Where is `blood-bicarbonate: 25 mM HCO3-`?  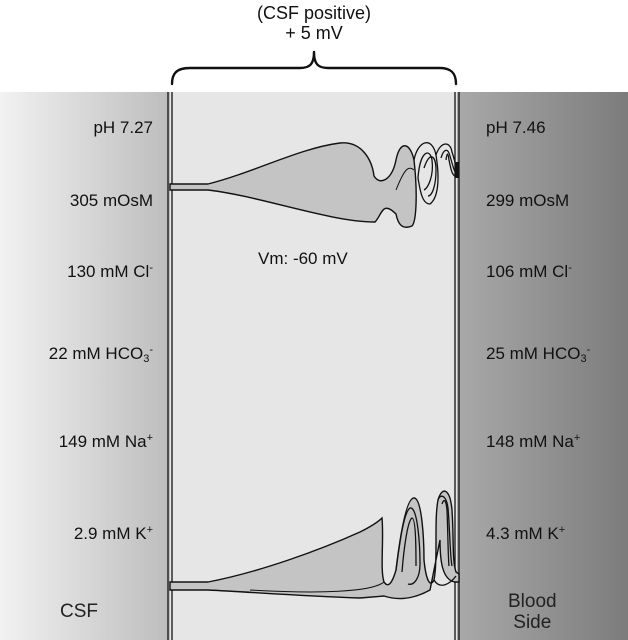 blood-bicarbonate: 25 mM HCO3- is located at coordinates (538, 354).